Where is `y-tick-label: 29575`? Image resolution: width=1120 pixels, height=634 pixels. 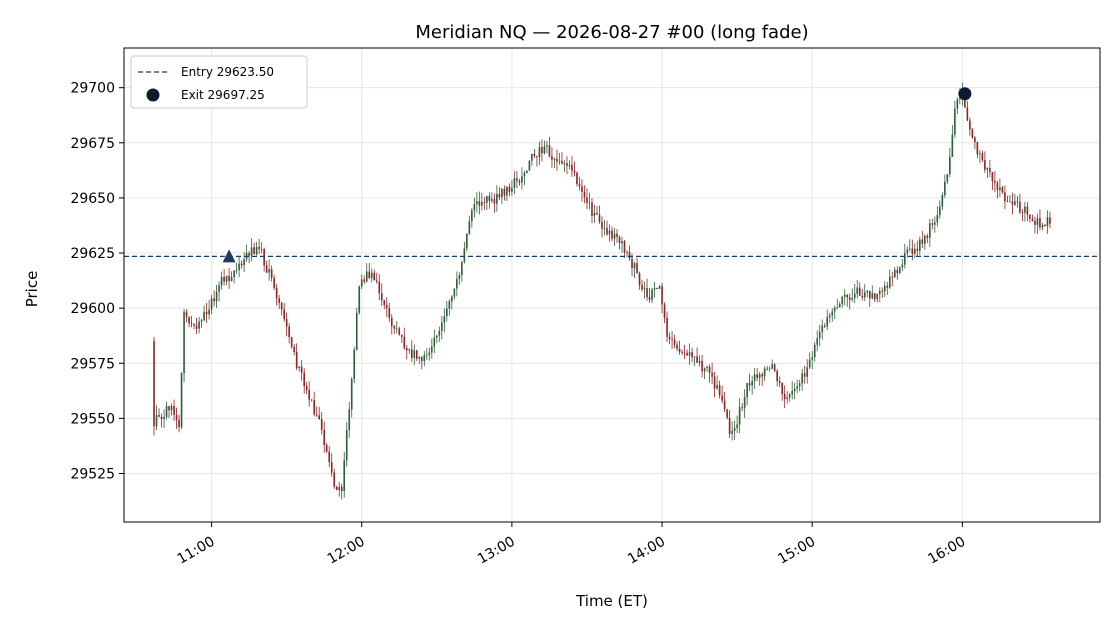
y-tick-label: 29575 is located at coordinates (92, 364).